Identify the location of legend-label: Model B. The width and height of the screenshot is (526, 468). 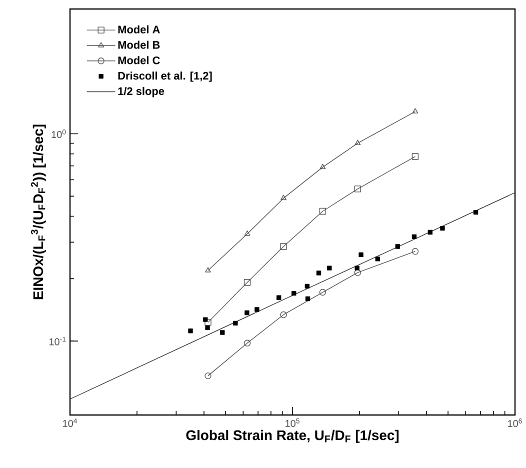
(139, 44).